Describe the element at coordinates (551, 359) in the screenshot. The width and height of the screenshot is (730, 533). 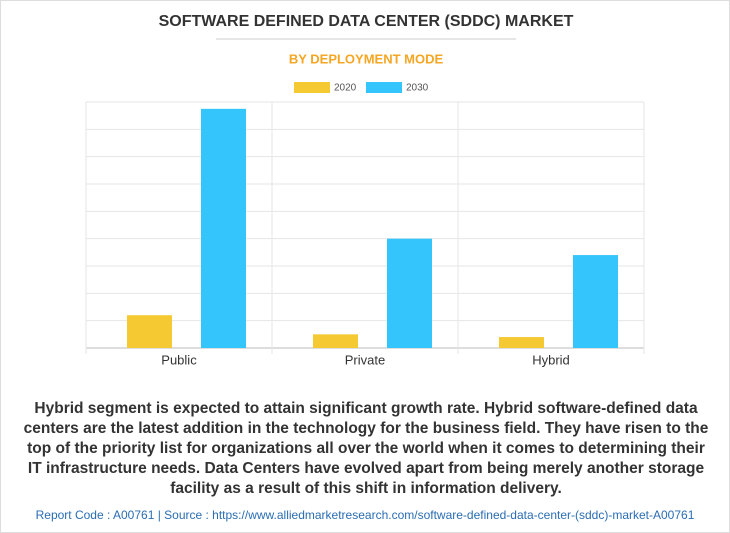
I see `x-tick-label: Hybrid` at that location.